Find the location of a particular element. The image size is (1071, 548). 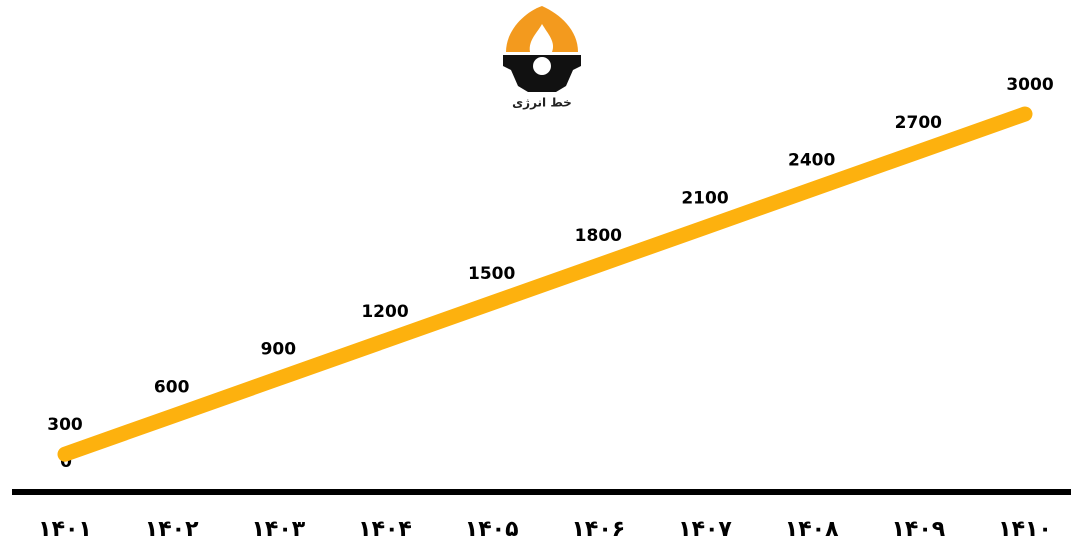

x-tick-label: ۱۴۰۸ is located at coordinates (812, 529).